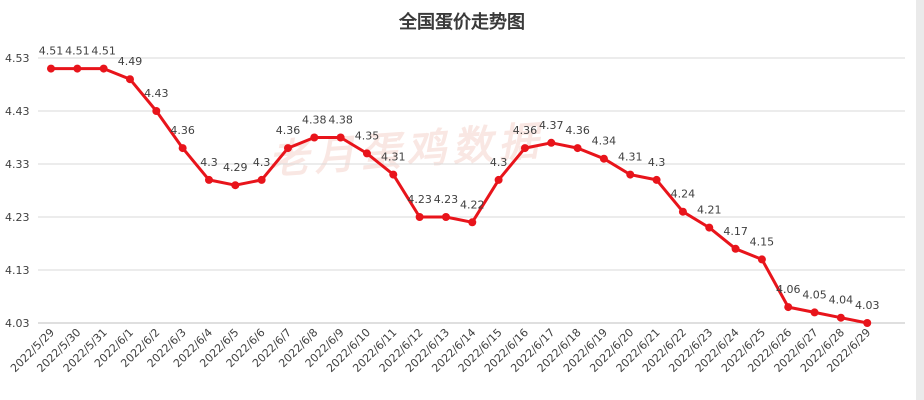  I want to click on data-label: 4.24, so click(683, 194).